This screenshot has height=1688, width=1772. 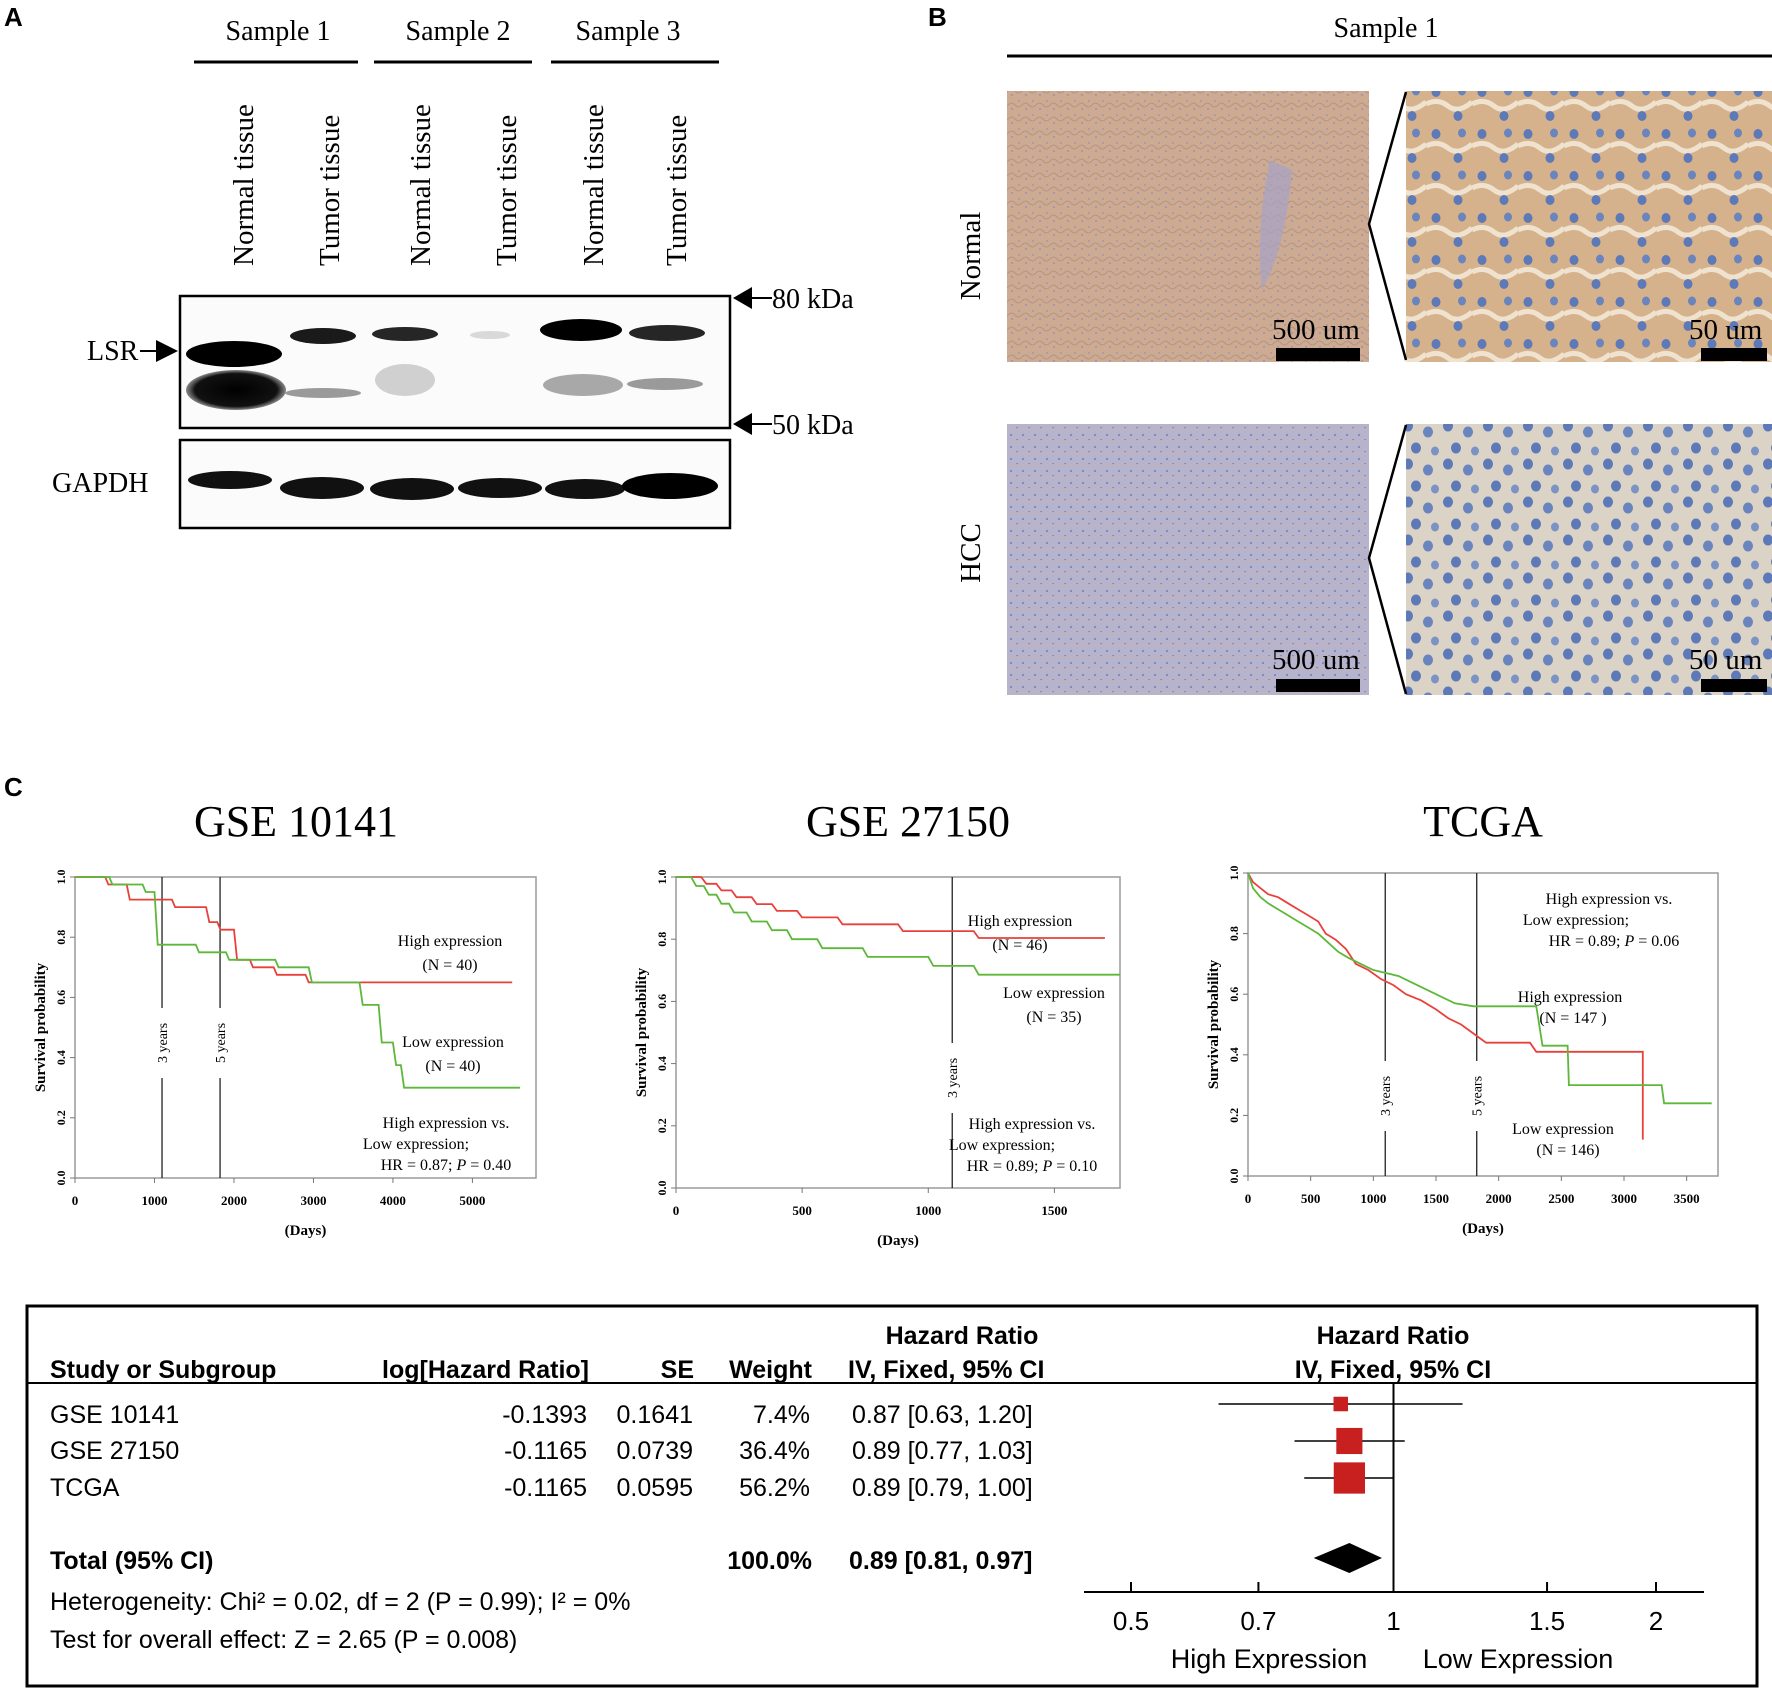 What do you see at coordinates (1234, 873) in the screenshot?
I see `km-ytick-label: 1.0` at bounding box center [1234, 873].